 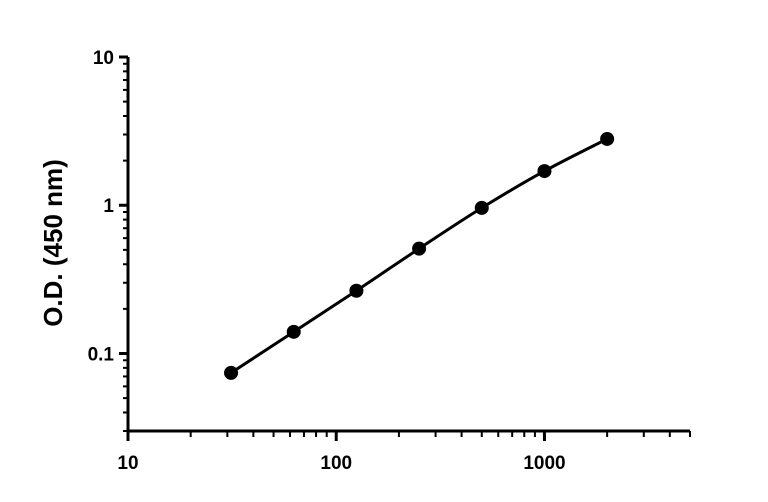 What do you see at coordinates (103, 58) in the screenshot?
I see `y-tick-label: 10` at bounding box center [103, 58].